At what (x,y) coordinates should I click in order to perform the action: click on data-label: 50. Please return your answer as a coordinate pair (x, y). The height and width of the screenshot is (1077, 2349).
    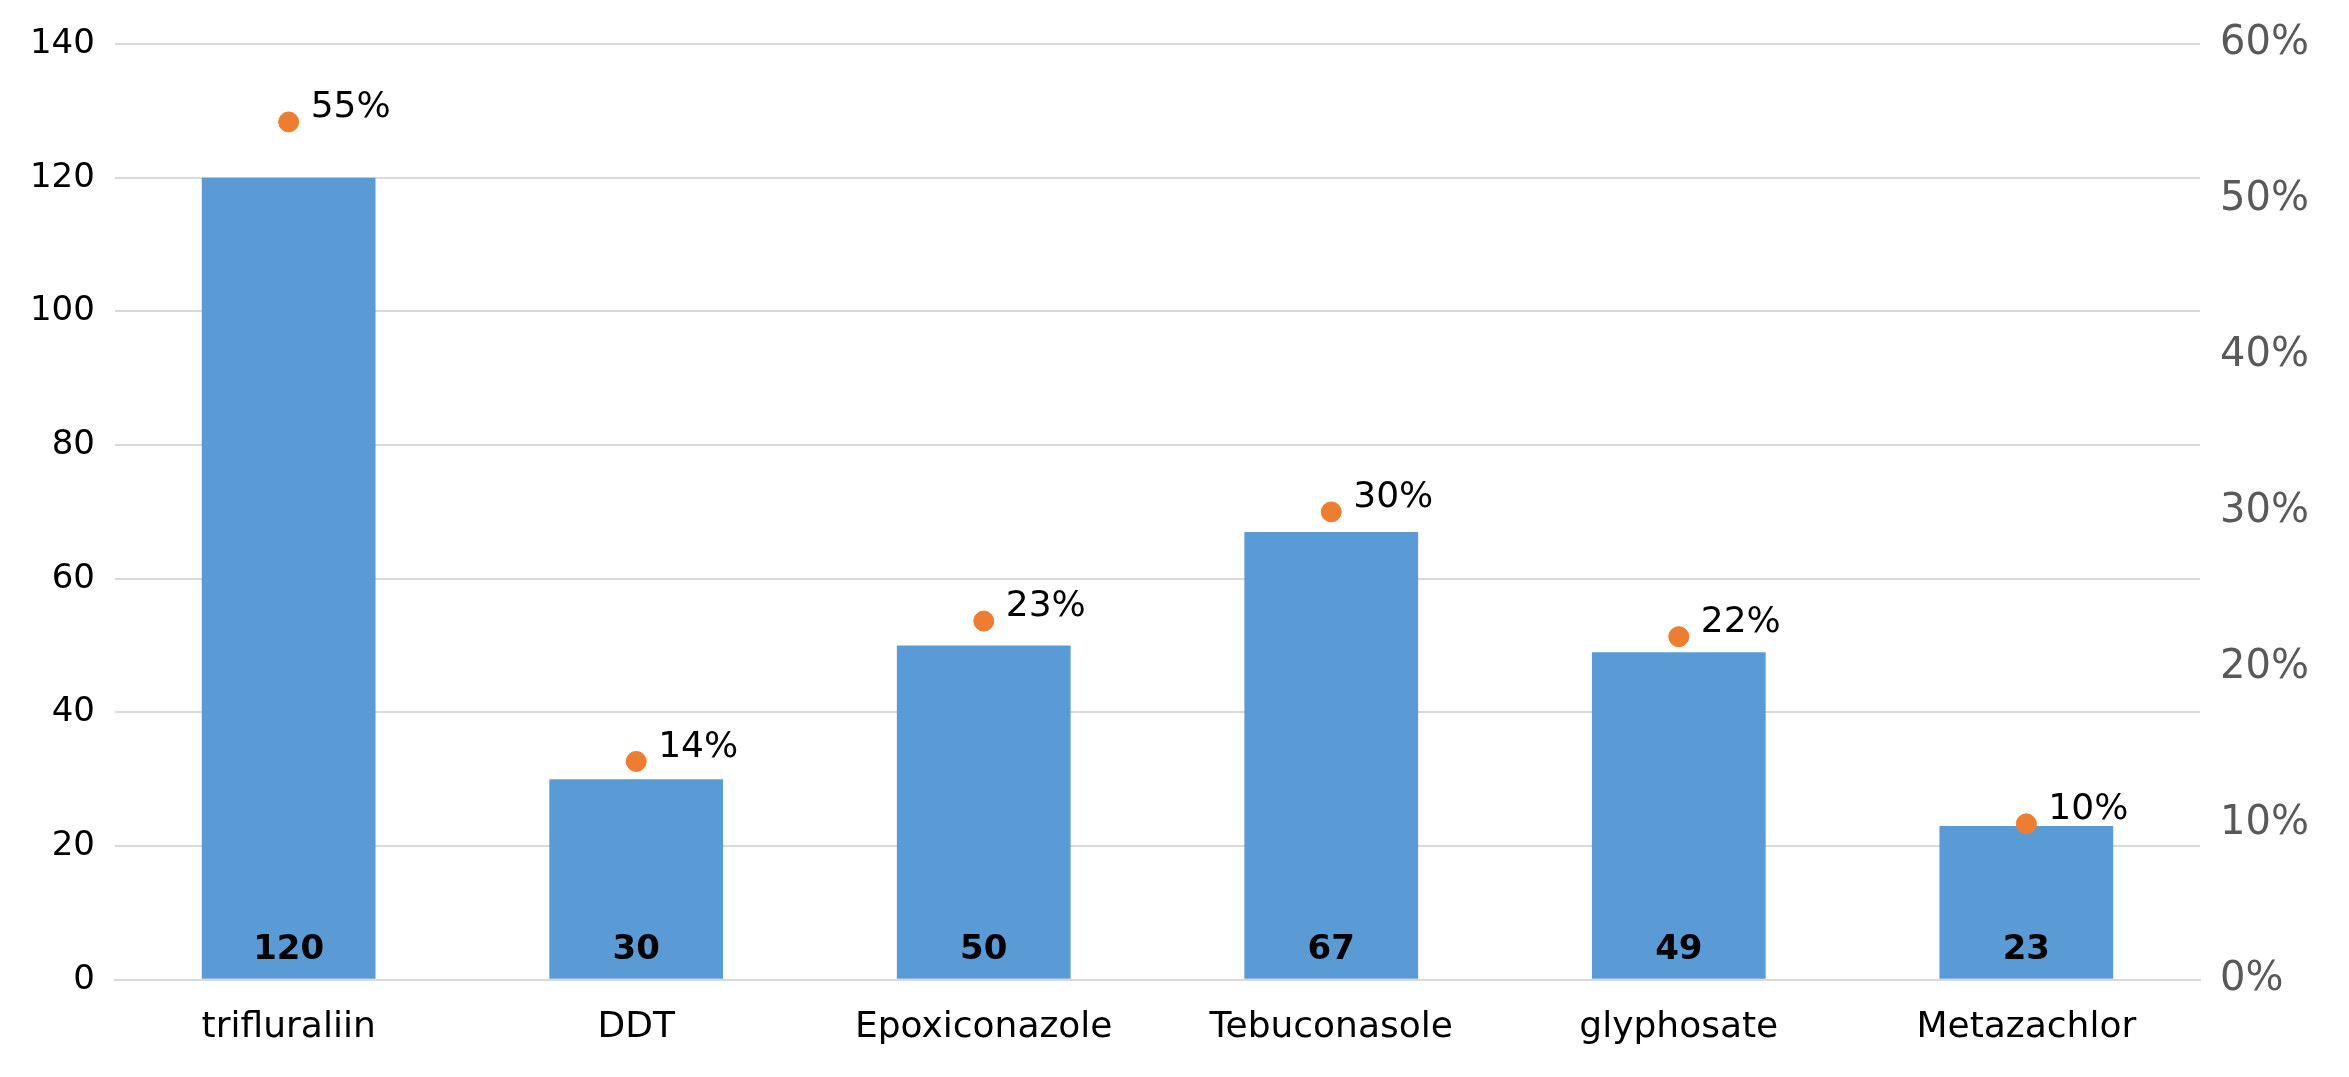
    Looking at the image, I should click on (984, 946).